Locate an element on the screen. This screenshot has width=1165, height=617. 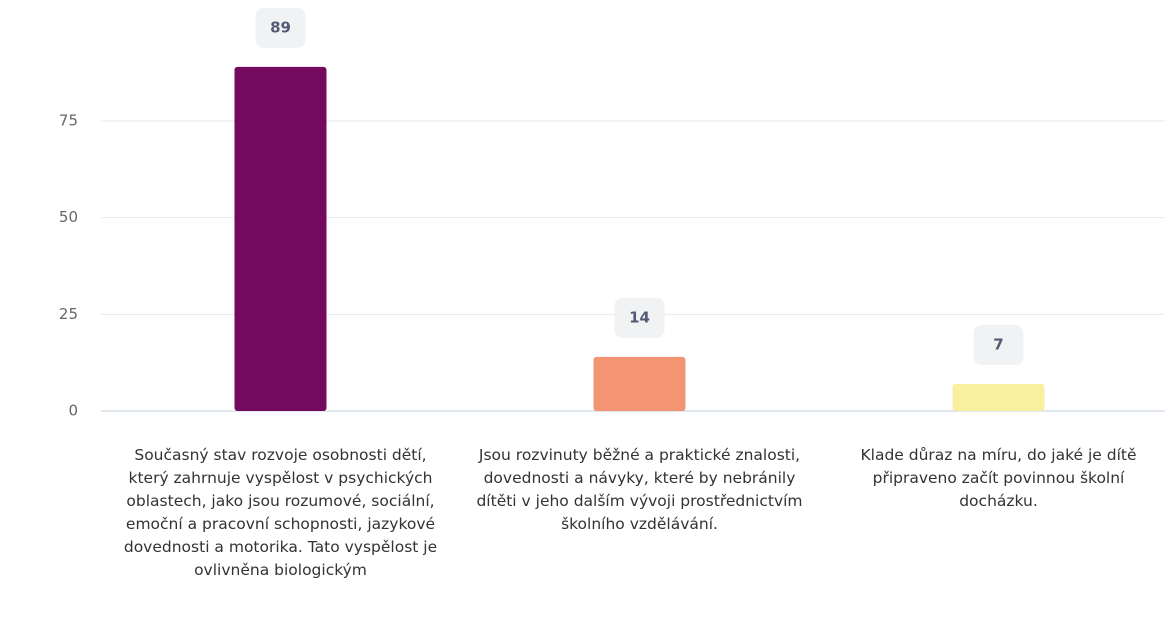
value-label: 7 is located at coordinates (998, 344).